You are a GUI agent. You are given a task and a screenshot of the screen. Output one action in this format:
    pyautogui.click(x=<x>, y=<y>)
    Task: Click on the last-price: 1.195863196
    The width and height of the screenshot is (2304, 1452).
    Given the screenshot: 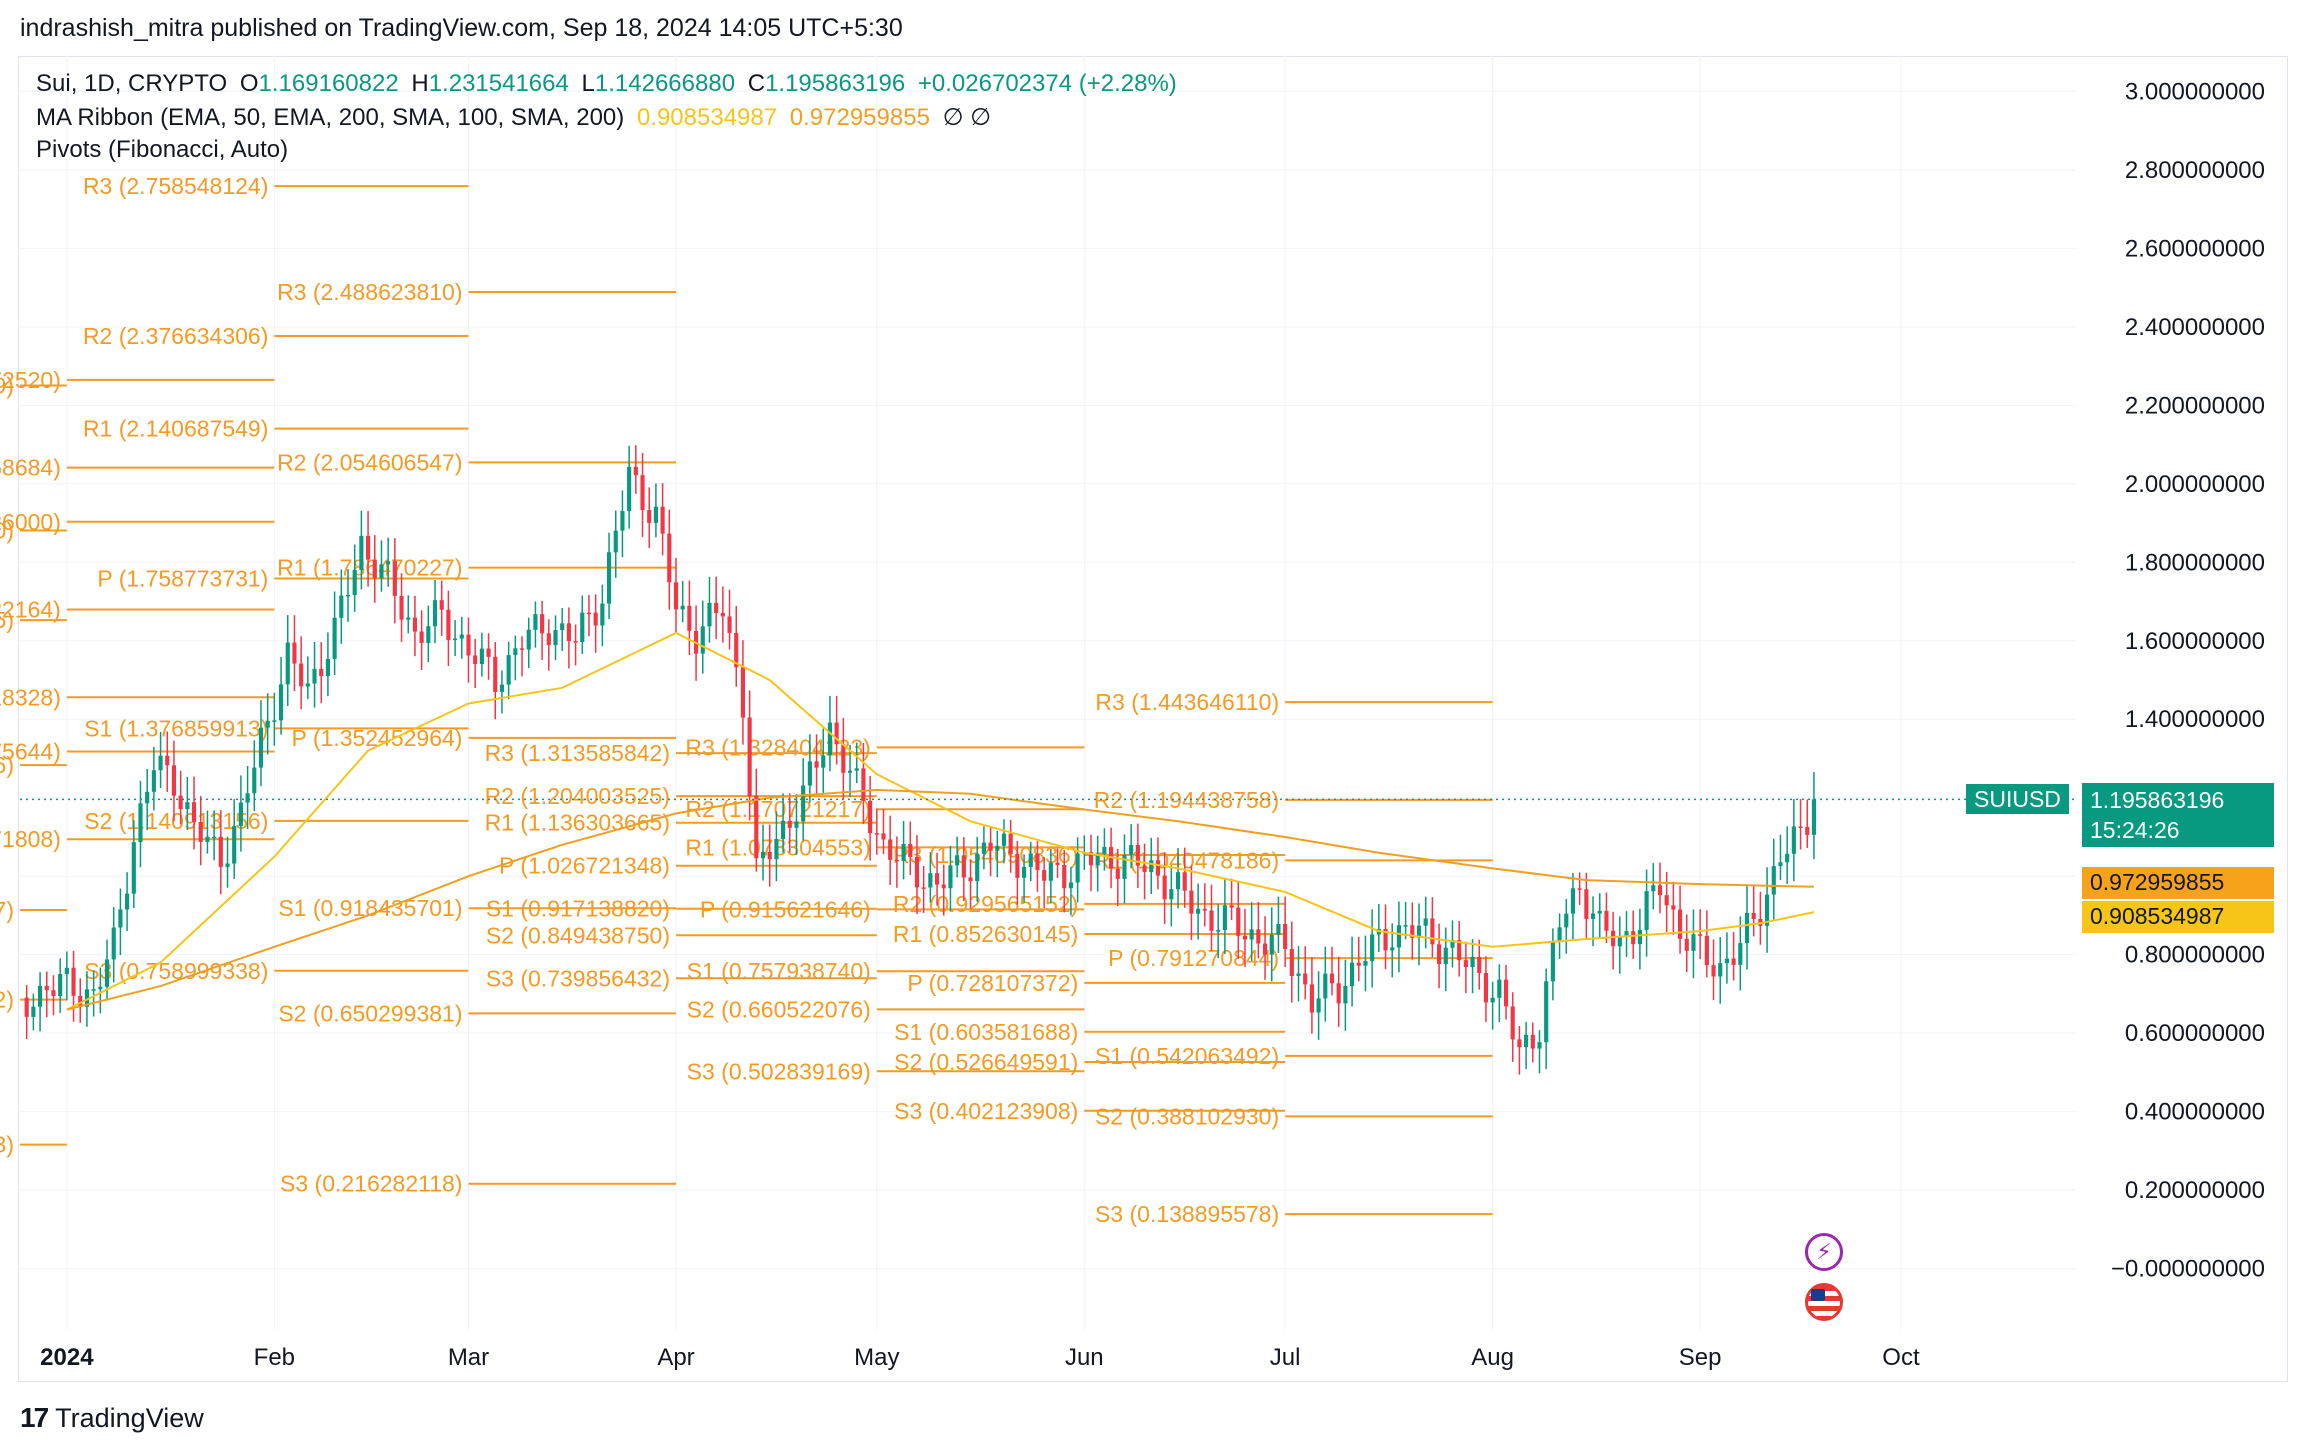 What is the action you would take?
    pyautogui.click(x=2157, y=800)
    